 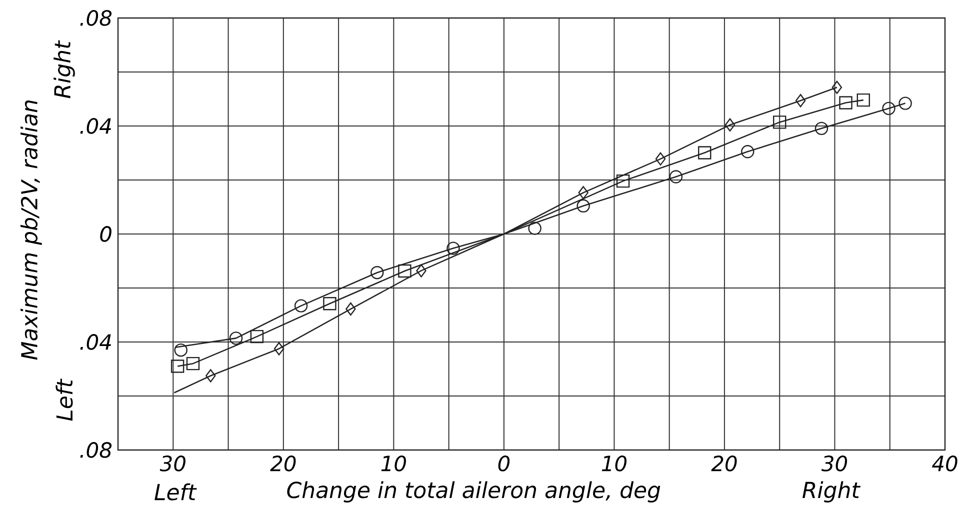 What do you see at coordinates (504, 464) in the screenshot?
I see `x-tick-label: 0` at bounding box center [504, 464].